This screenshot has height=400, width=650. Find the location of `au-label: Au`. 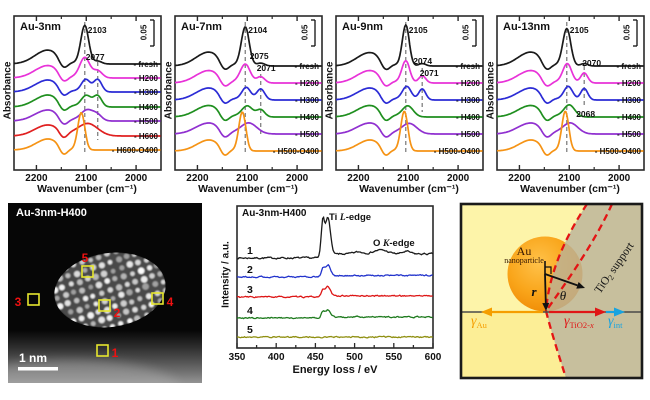

au-label: Au is located at coordinates (524, 251).